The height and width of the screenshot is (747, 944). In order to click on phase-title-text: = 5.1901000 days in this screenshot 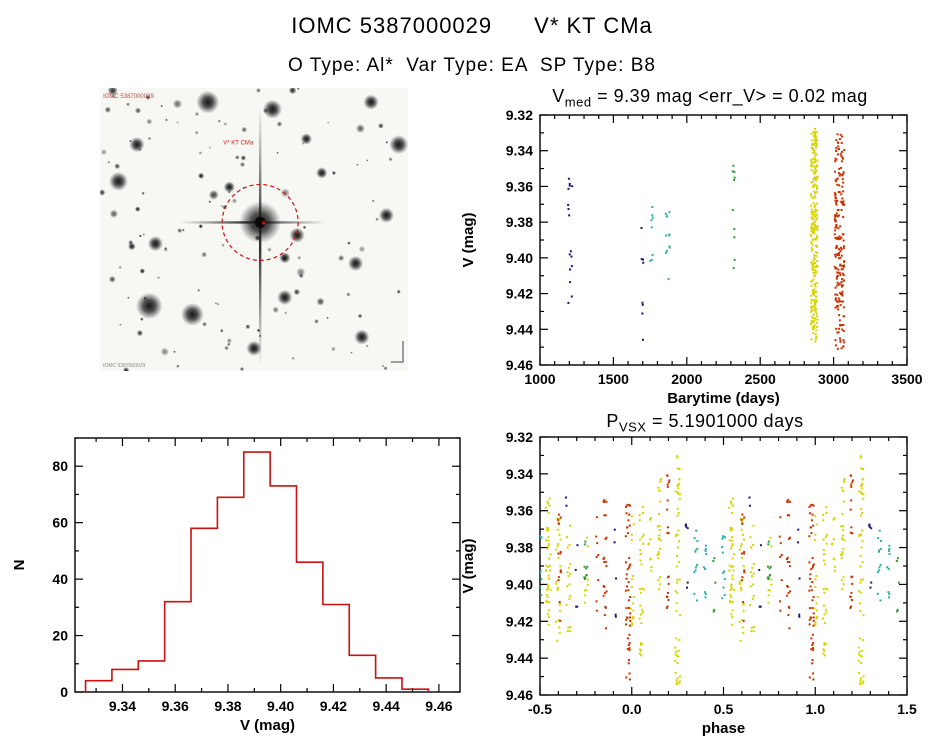, I will do `click(725, 421)`.